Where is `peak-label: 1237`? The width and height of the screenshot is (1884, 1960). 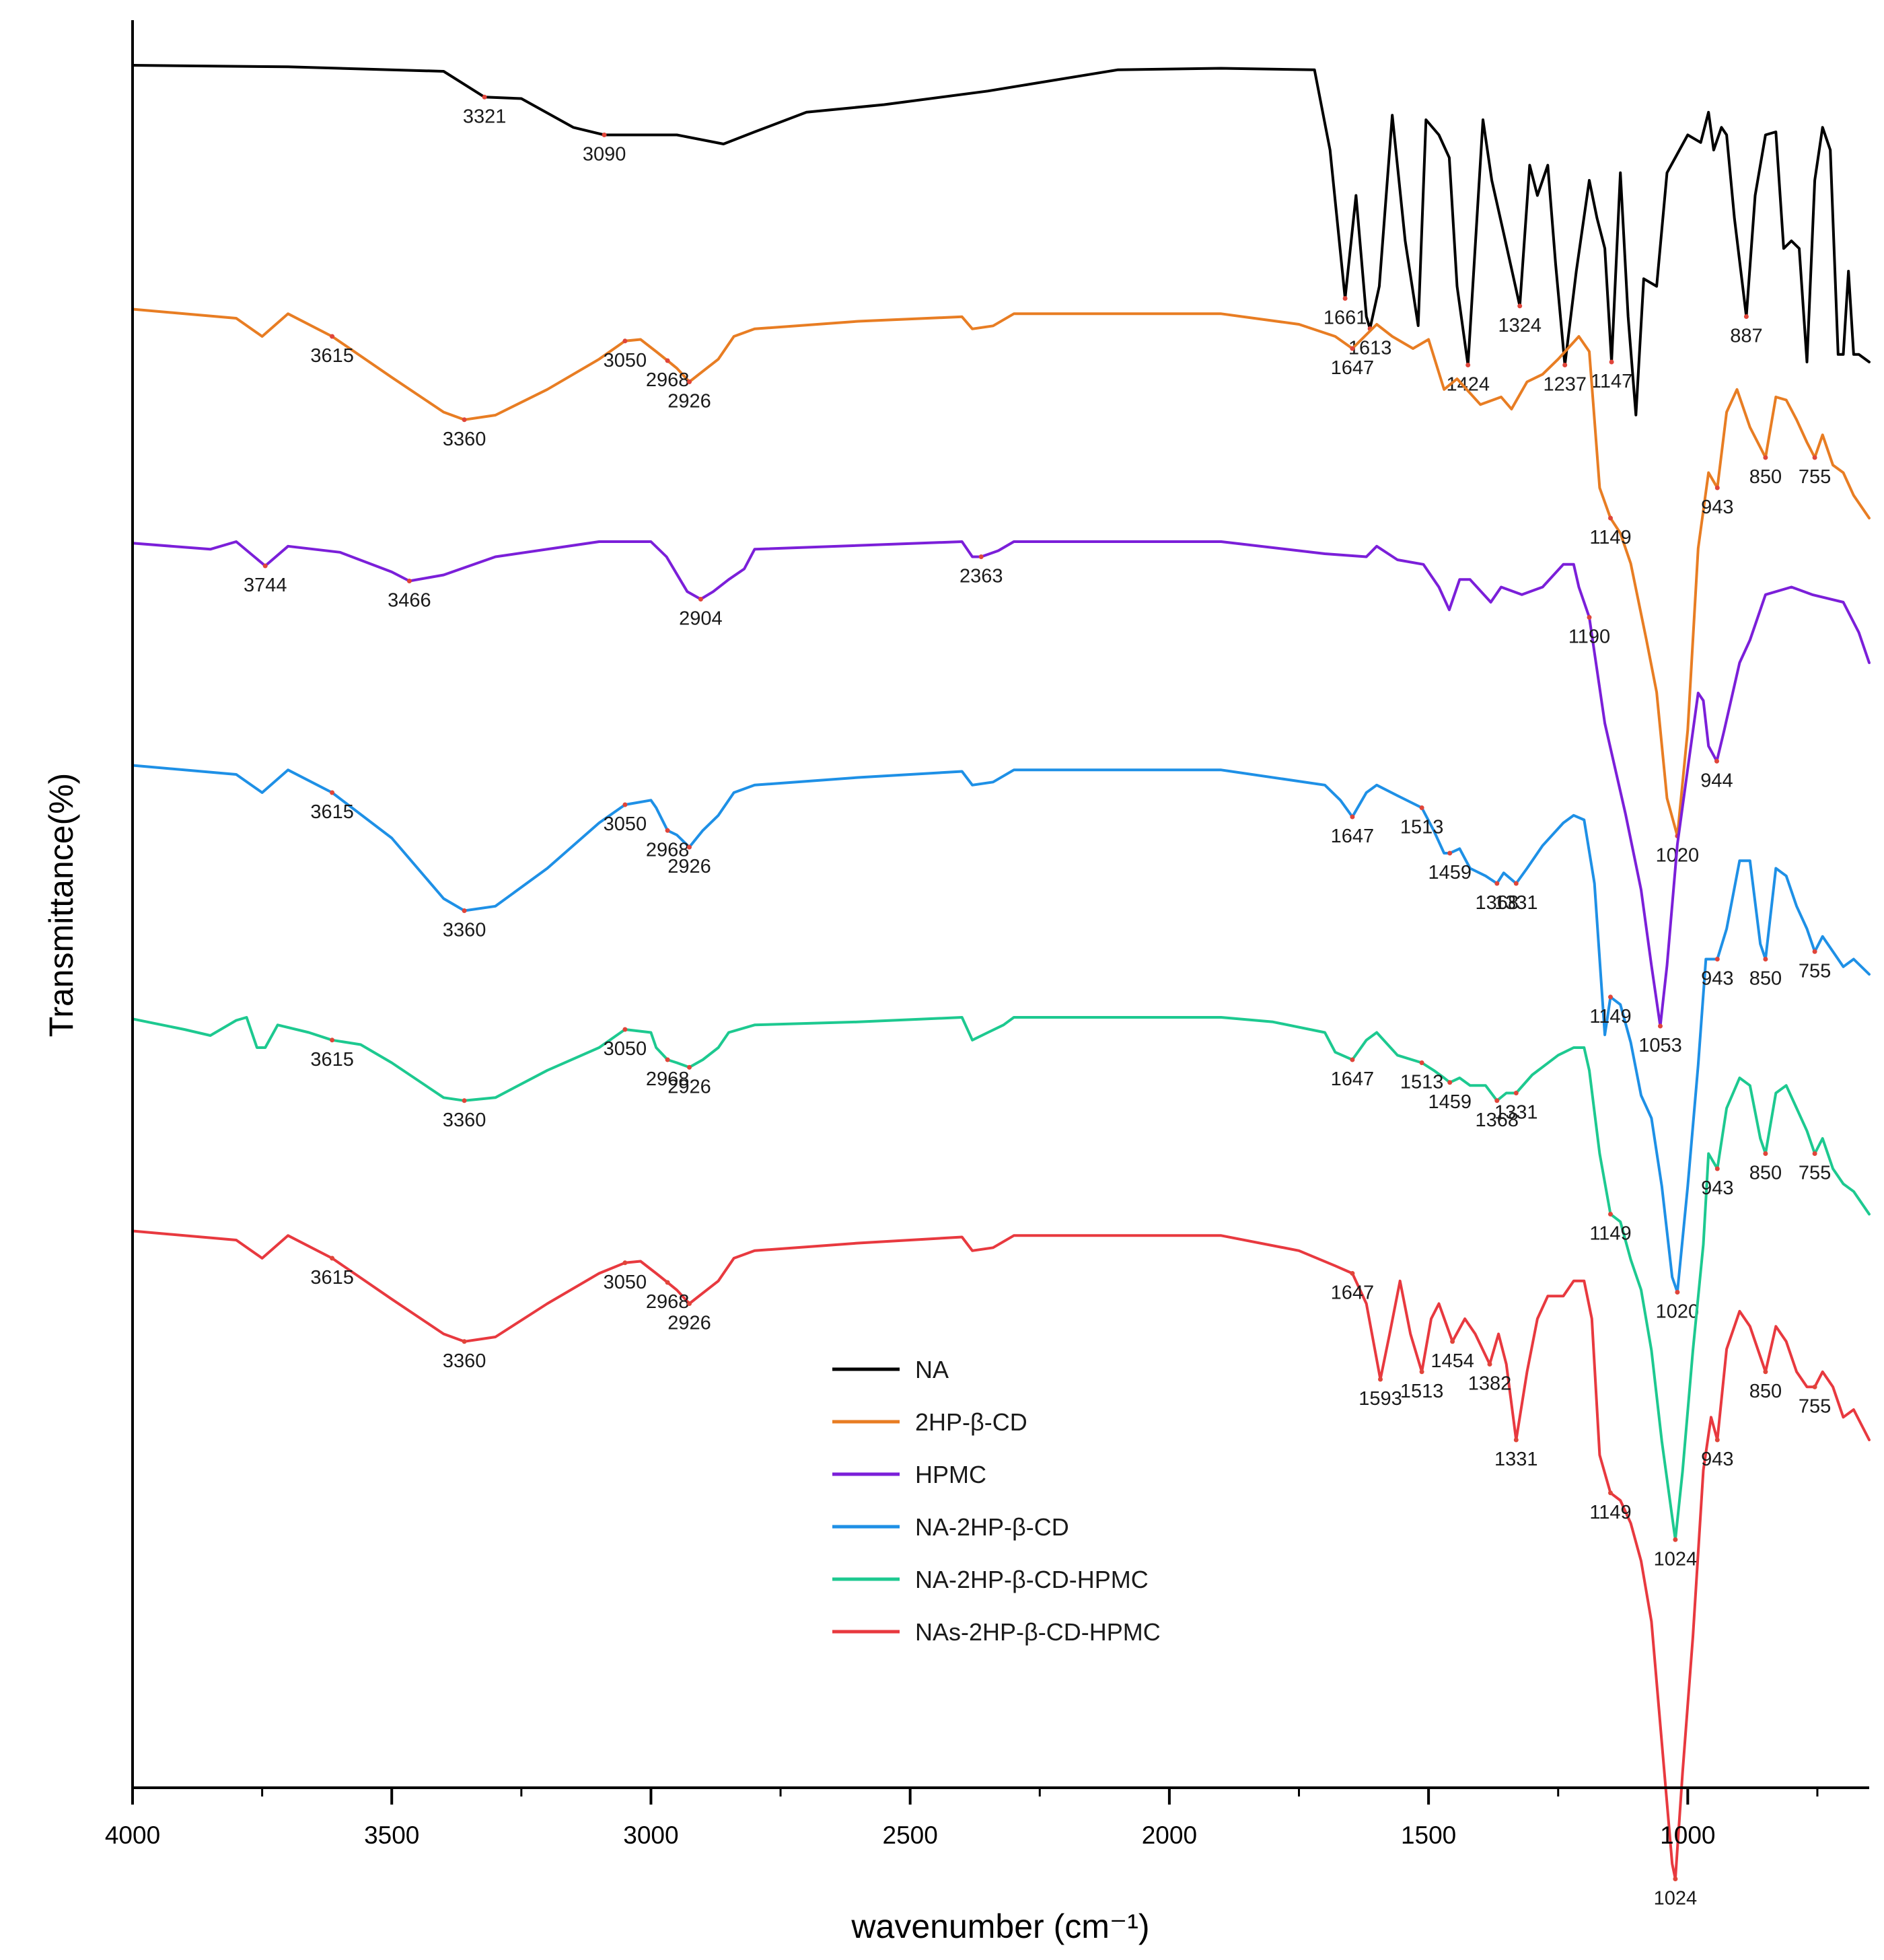
peak-label: 1237 is located at coordinates (1565, 385).